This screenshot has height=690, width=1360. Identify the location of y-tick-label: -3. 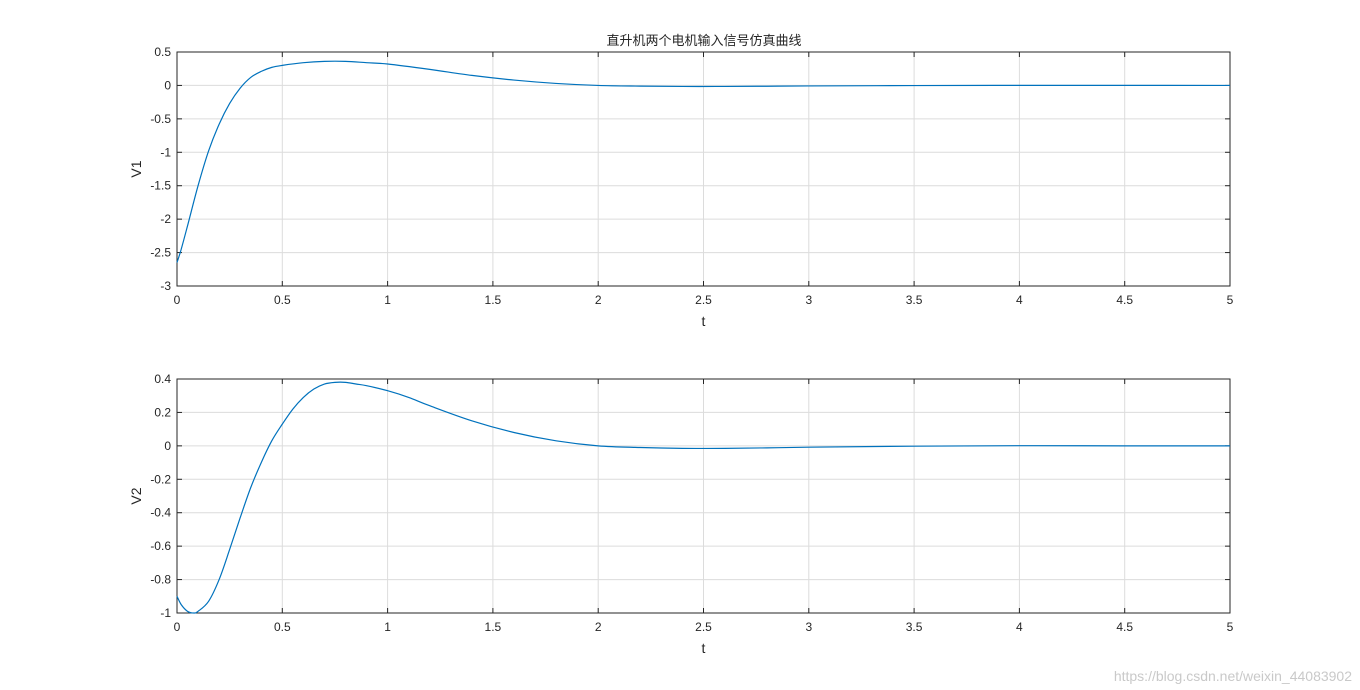
(165, 286).